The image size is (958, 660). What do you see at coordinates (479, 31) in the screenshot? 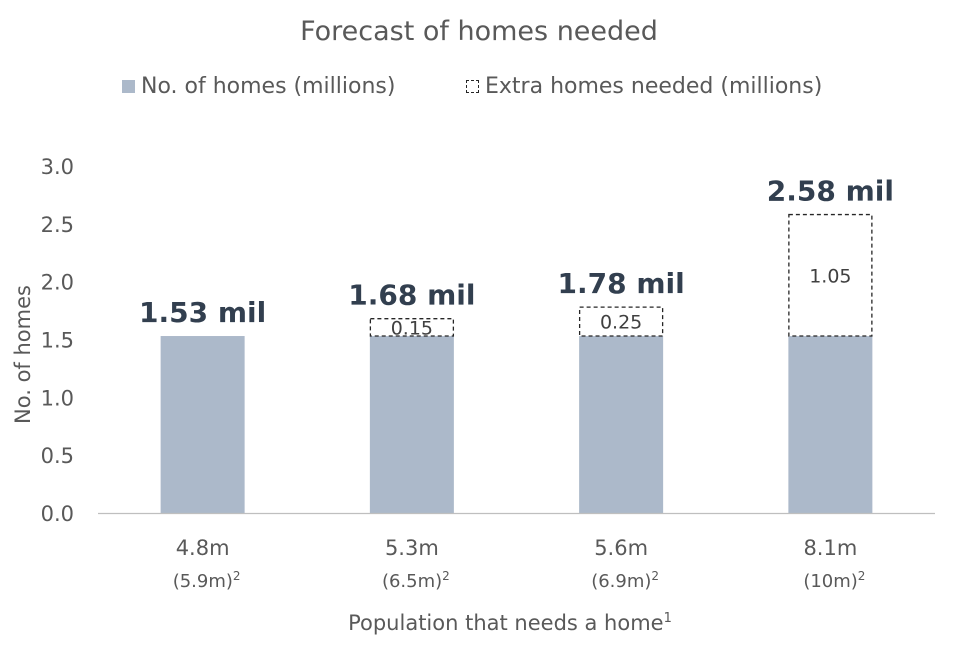
I see `chart-title: Forecast of homes needed` at bounding box center [479, 31].